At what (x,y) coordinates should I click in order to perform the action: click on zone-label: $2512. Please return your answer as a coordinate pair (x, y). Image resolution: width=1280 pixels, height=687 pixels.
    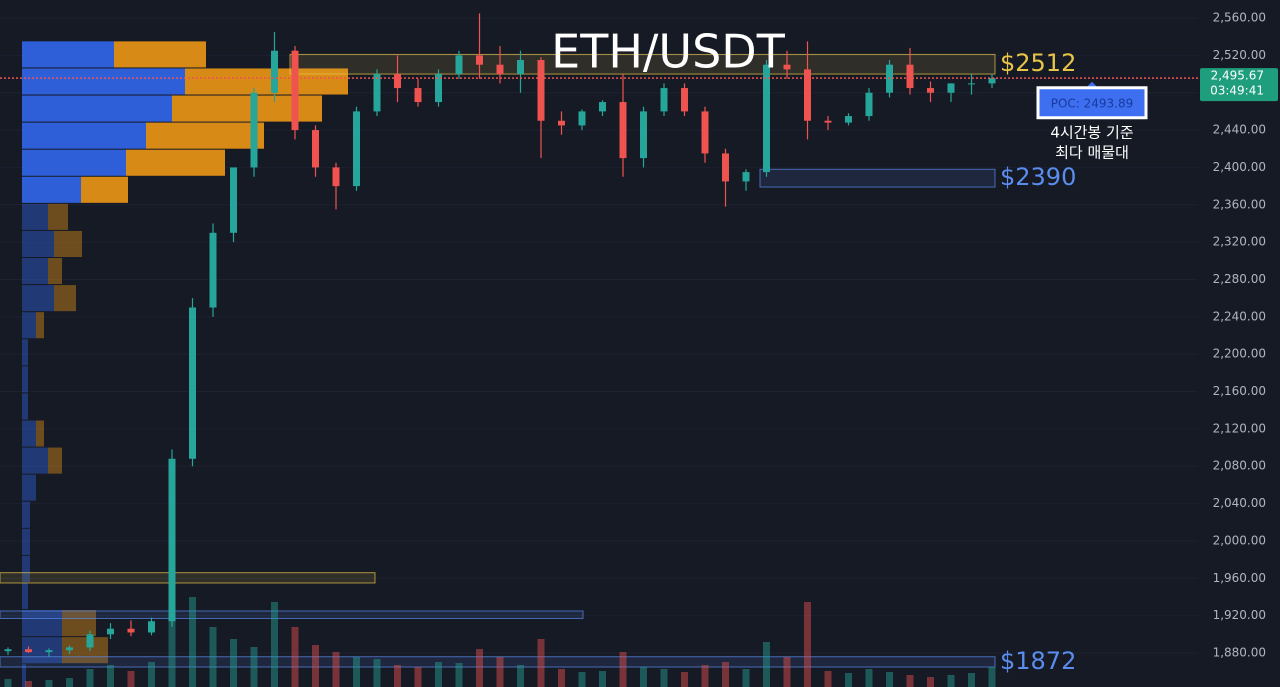
    Looking at the image, I should click on (1038, 63).